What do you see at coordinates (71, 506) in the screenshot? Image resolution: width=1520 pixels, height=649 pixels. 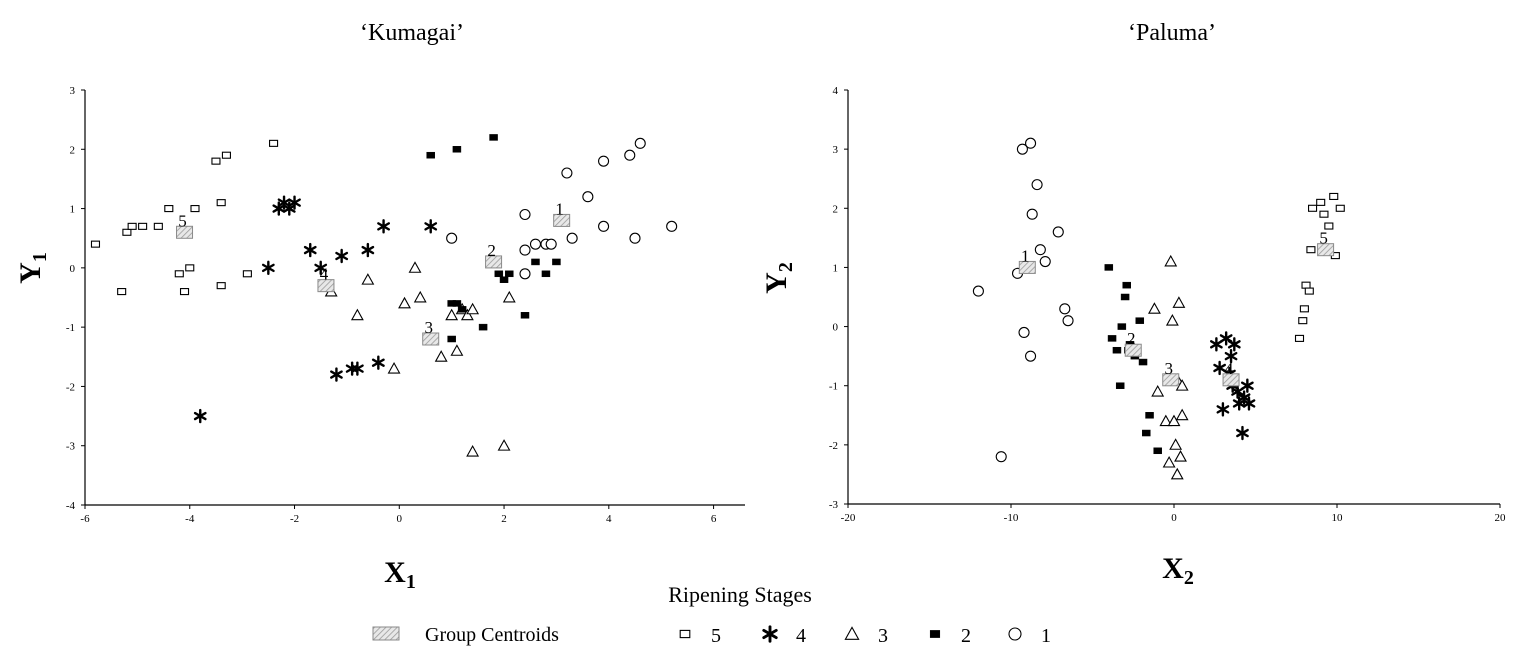 I see `y-tick-label: -4` at bounding box center [71, 506].